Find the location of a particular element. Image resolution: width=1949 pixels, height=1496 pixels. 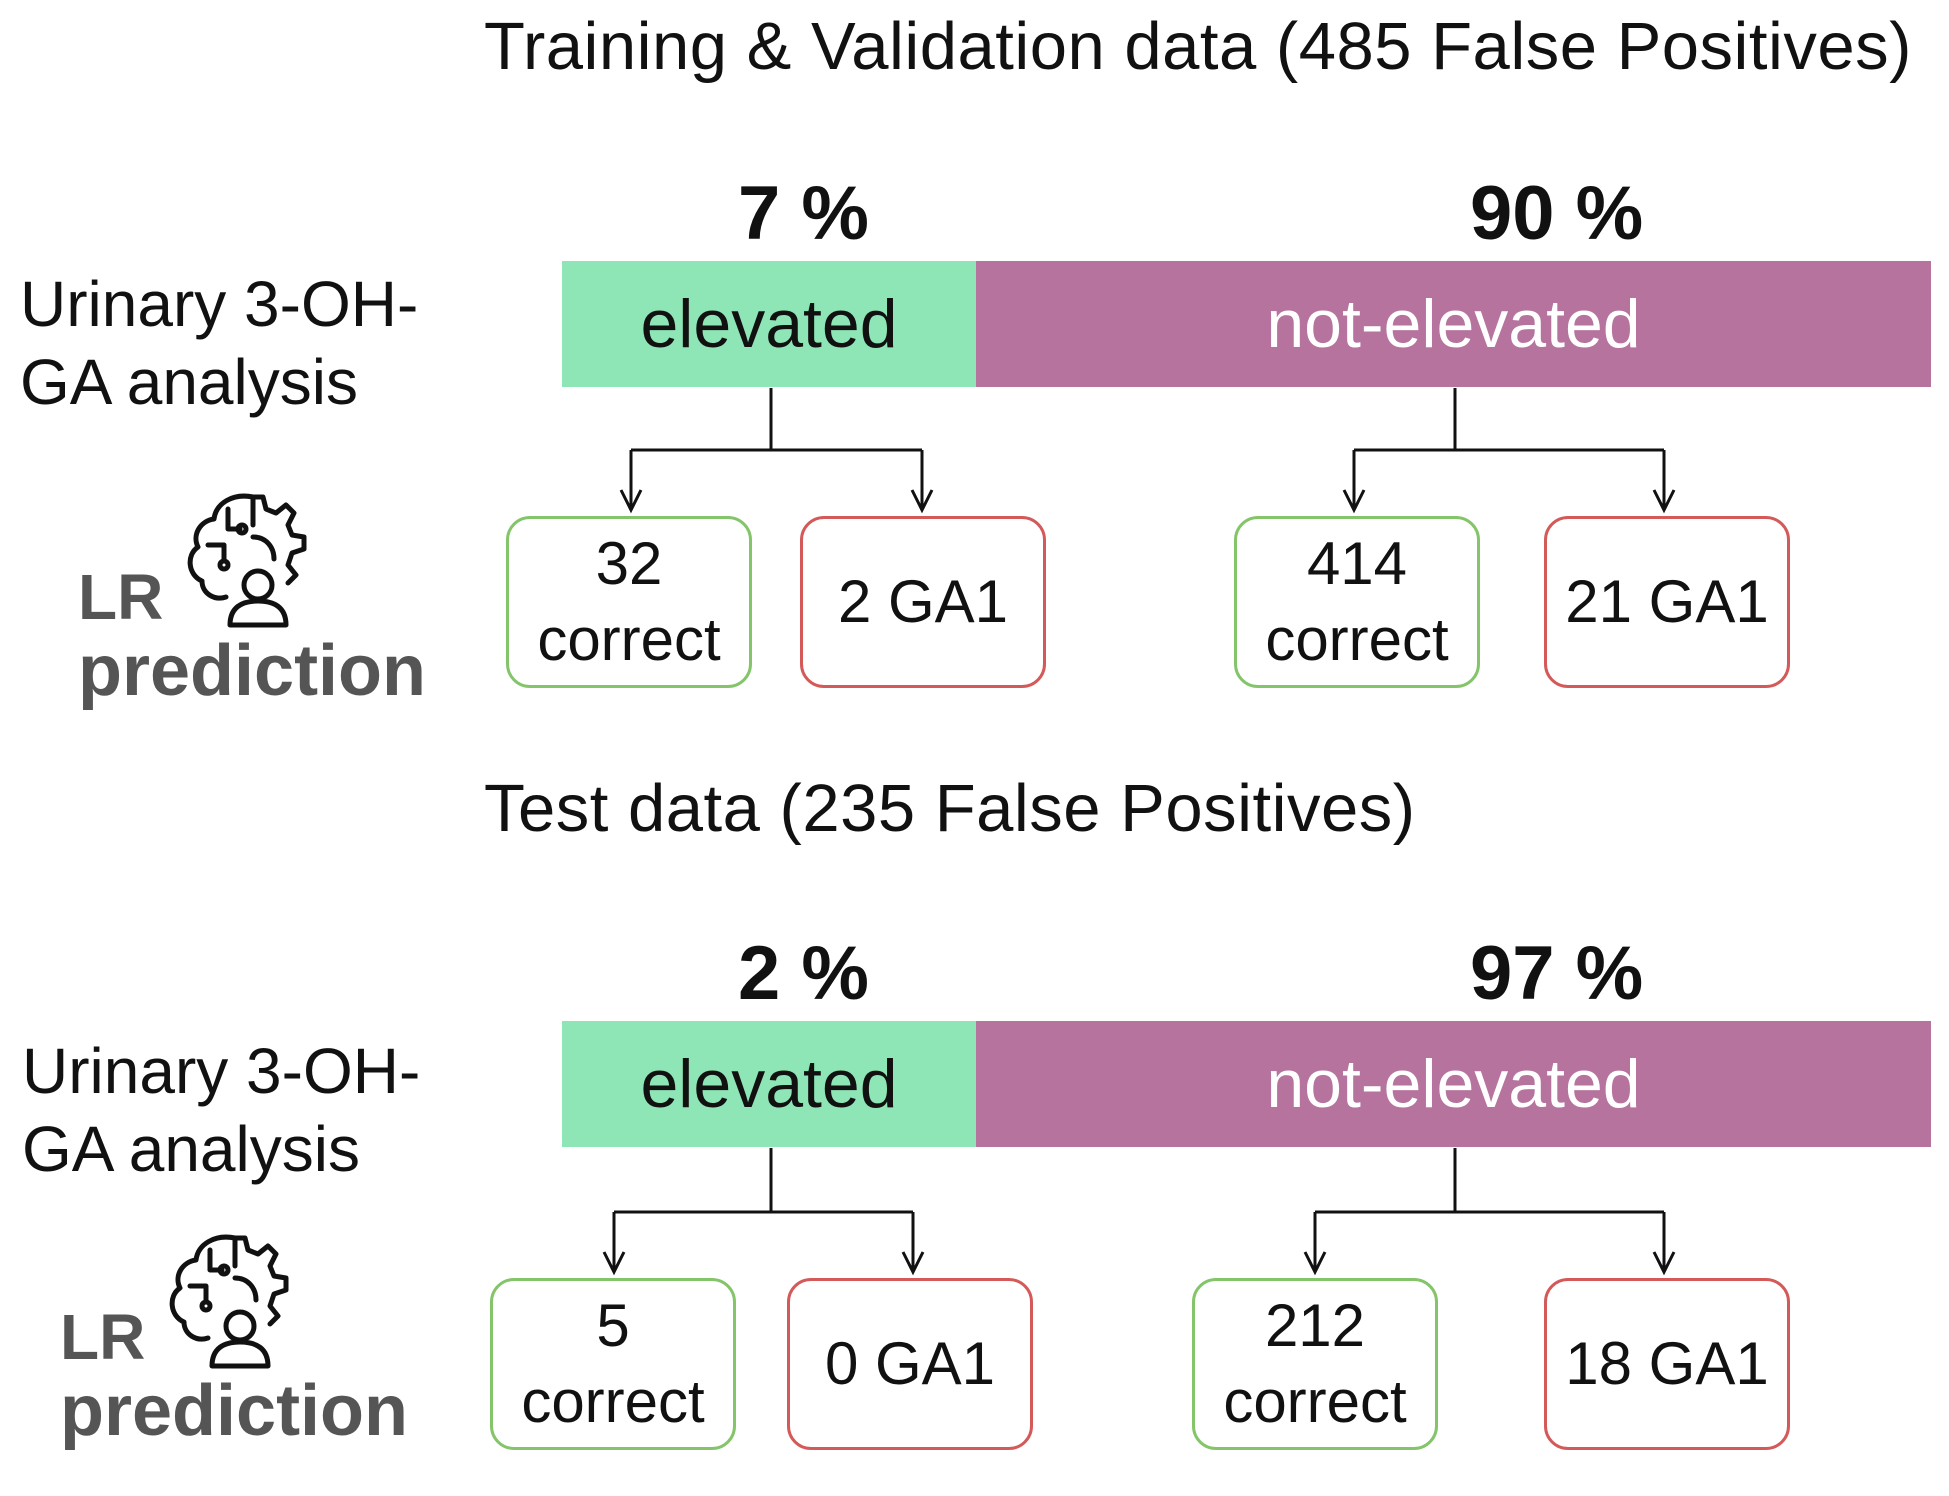

elevated-ga1-box: 0 GA1 is located at coordinates (910, 1364).